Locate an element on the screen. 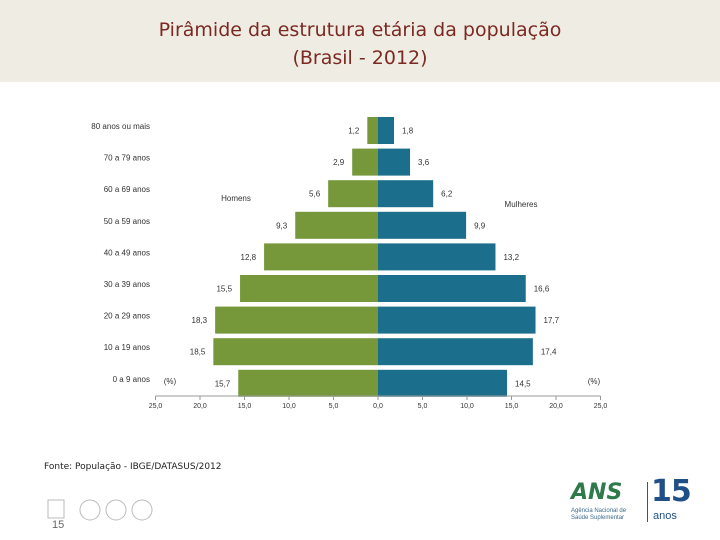  category-label: 40 a 49 anos is located at coordinates (127, 252).